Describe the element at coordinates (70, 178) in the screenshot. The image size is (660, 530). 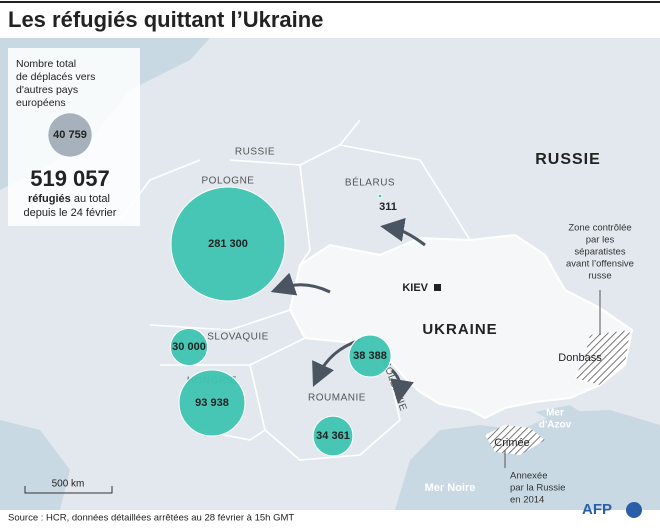
I see `total-value: 519 057` at that location.